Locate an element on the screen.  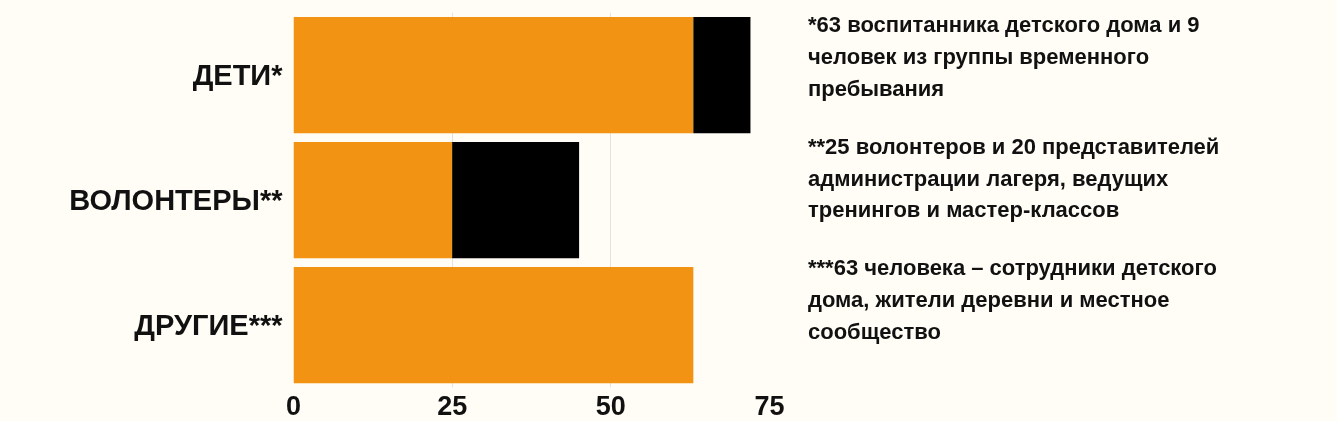
x-tick-label: 75 is located at coordinates (769, 405).